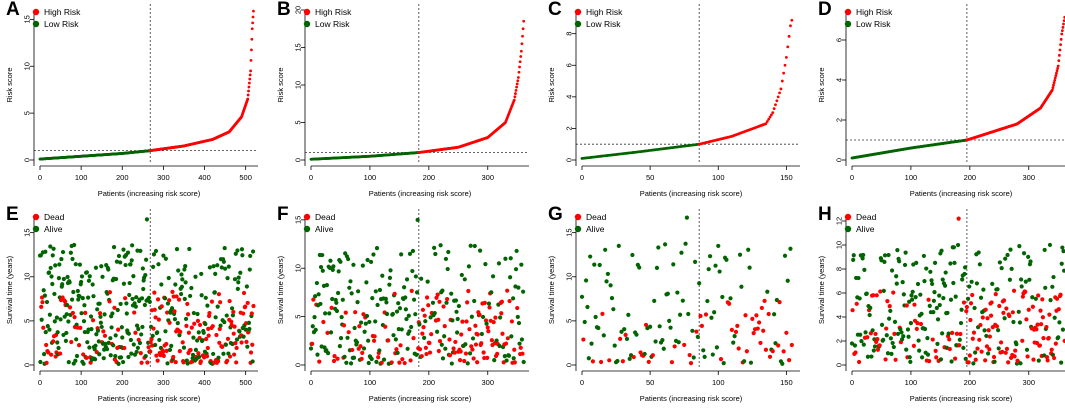 The height and width of the screenshot is (409, 1065). Describe the element at coordinates (551, 289) in the screenshot. I see `y-axis-label: Survival time (years)` at that location.